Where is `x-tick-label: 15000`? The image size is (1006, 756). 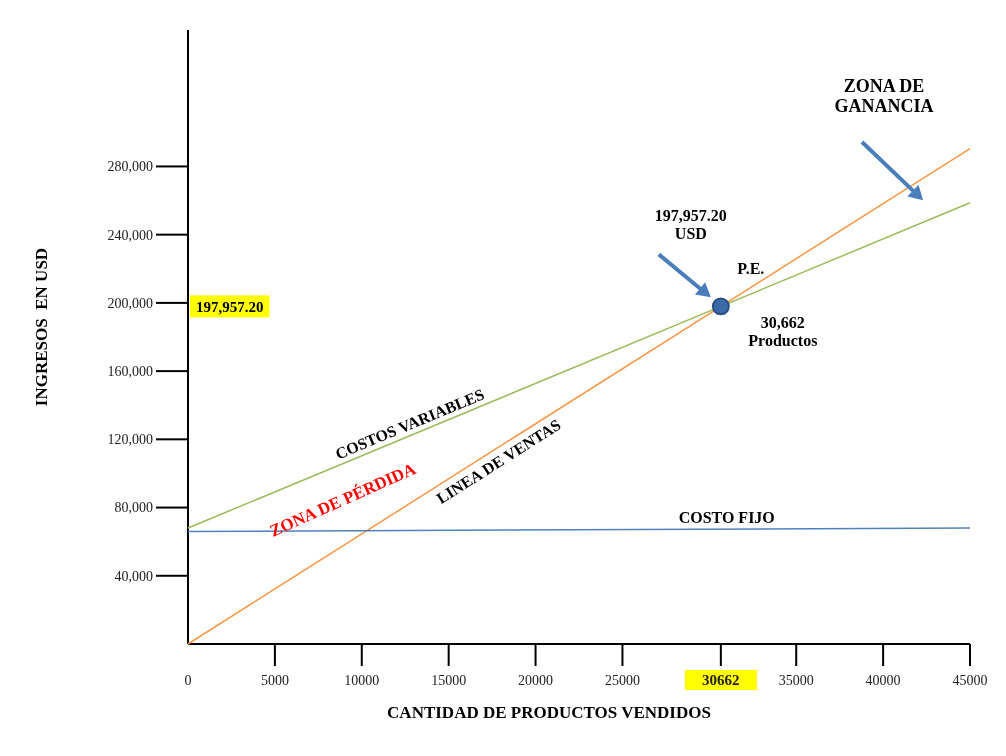
x-tick-label: 15000 is located at coordinates (449, 680).